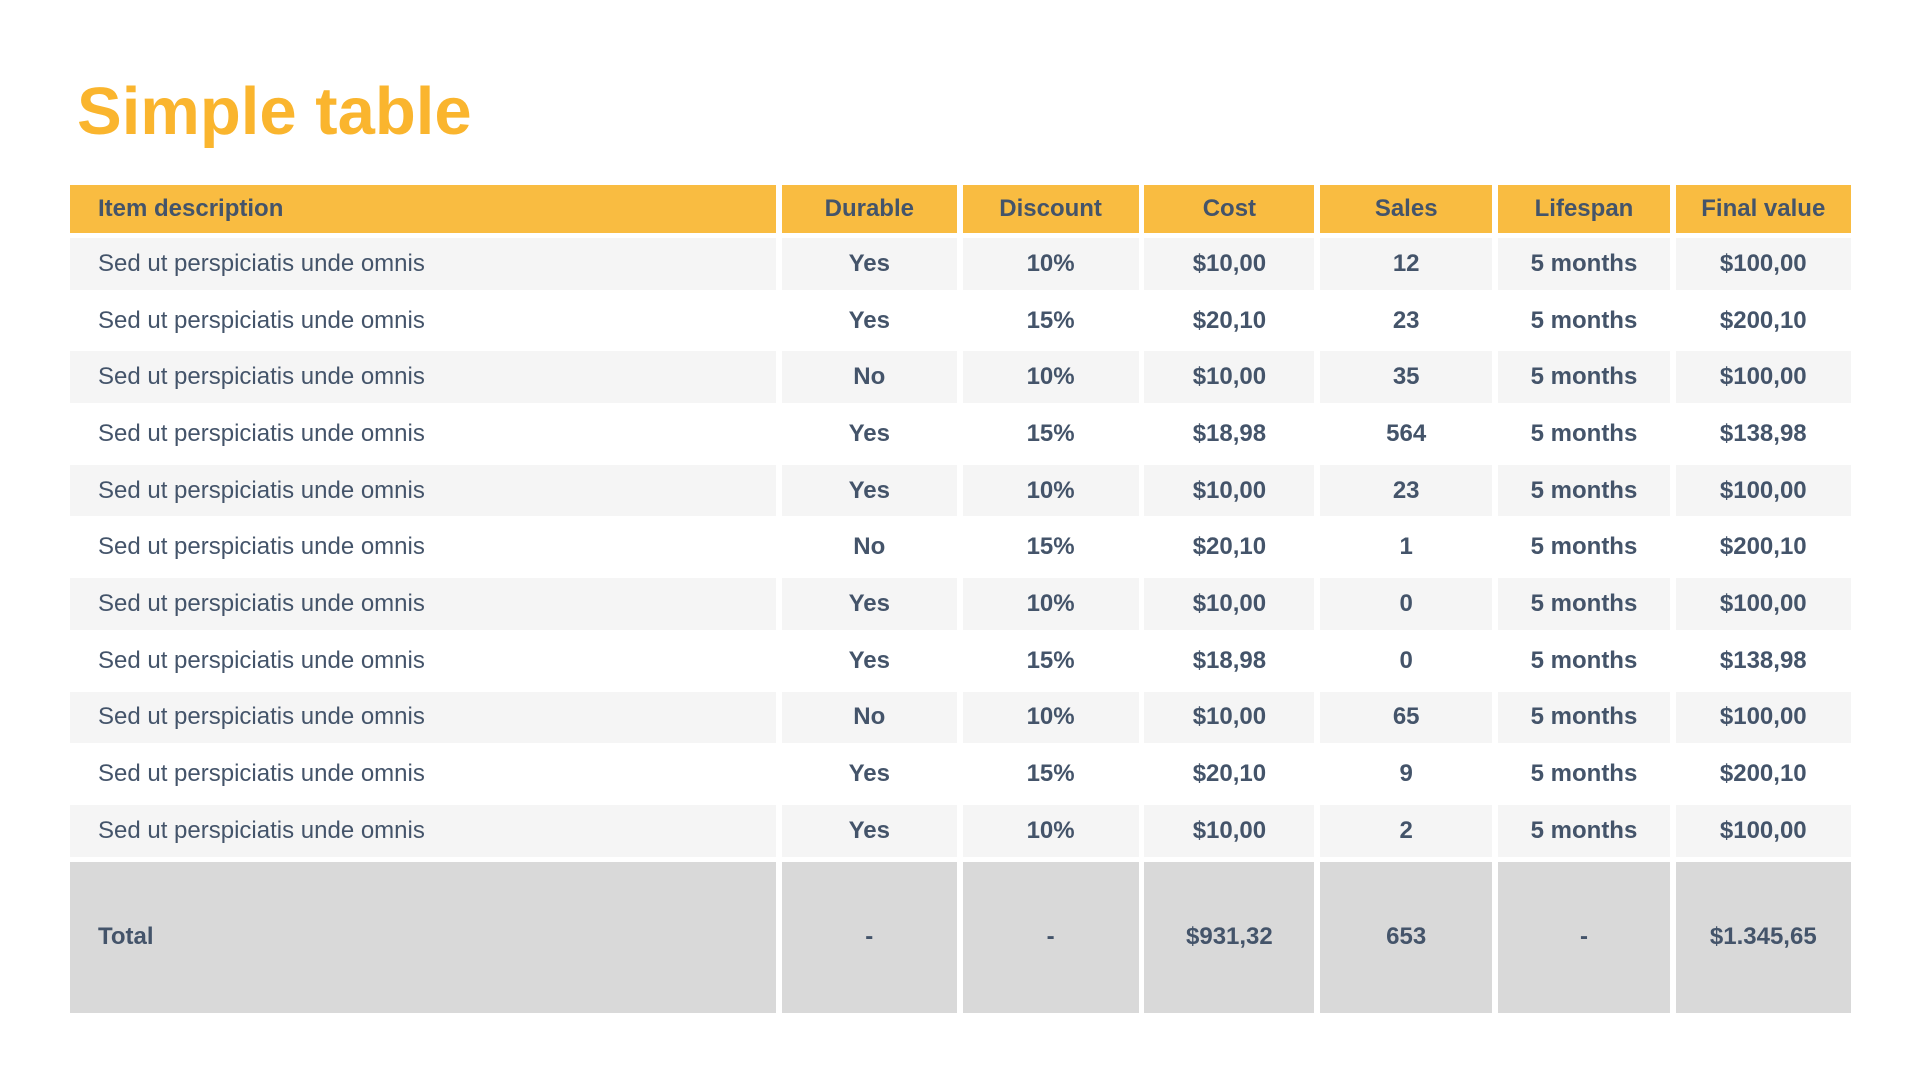  Describe the element at coordinates (274, 111) in the screenshot. I see `page-title: Simple table` at that location.